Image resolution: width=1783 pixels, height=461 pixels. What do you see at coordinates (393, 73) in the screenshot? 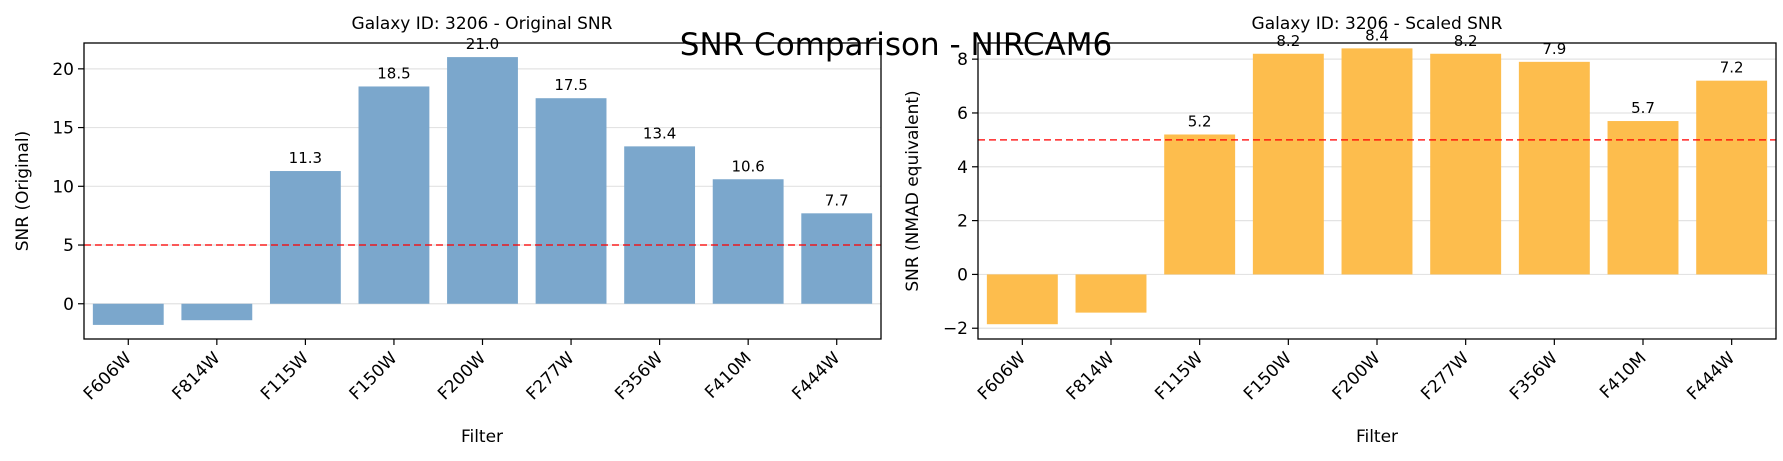
I see `data-label: 18.5` at bounding box center [393, 73].